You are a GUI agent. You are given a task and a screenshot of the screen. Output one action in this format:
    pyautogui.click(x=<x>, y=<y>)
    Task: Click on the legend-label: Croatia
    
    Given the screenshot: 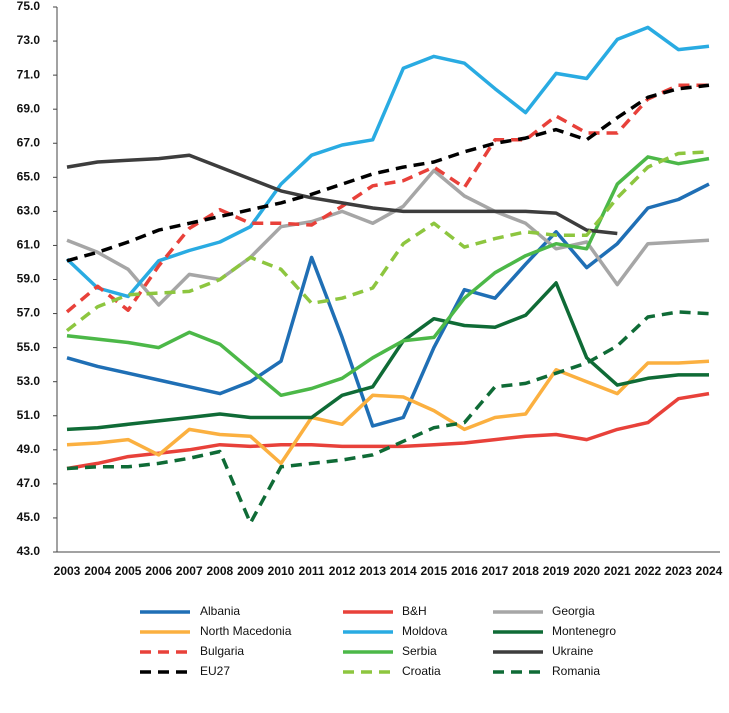 What is the action you would take?
    pyautogui.click(x=421, y=671)
    